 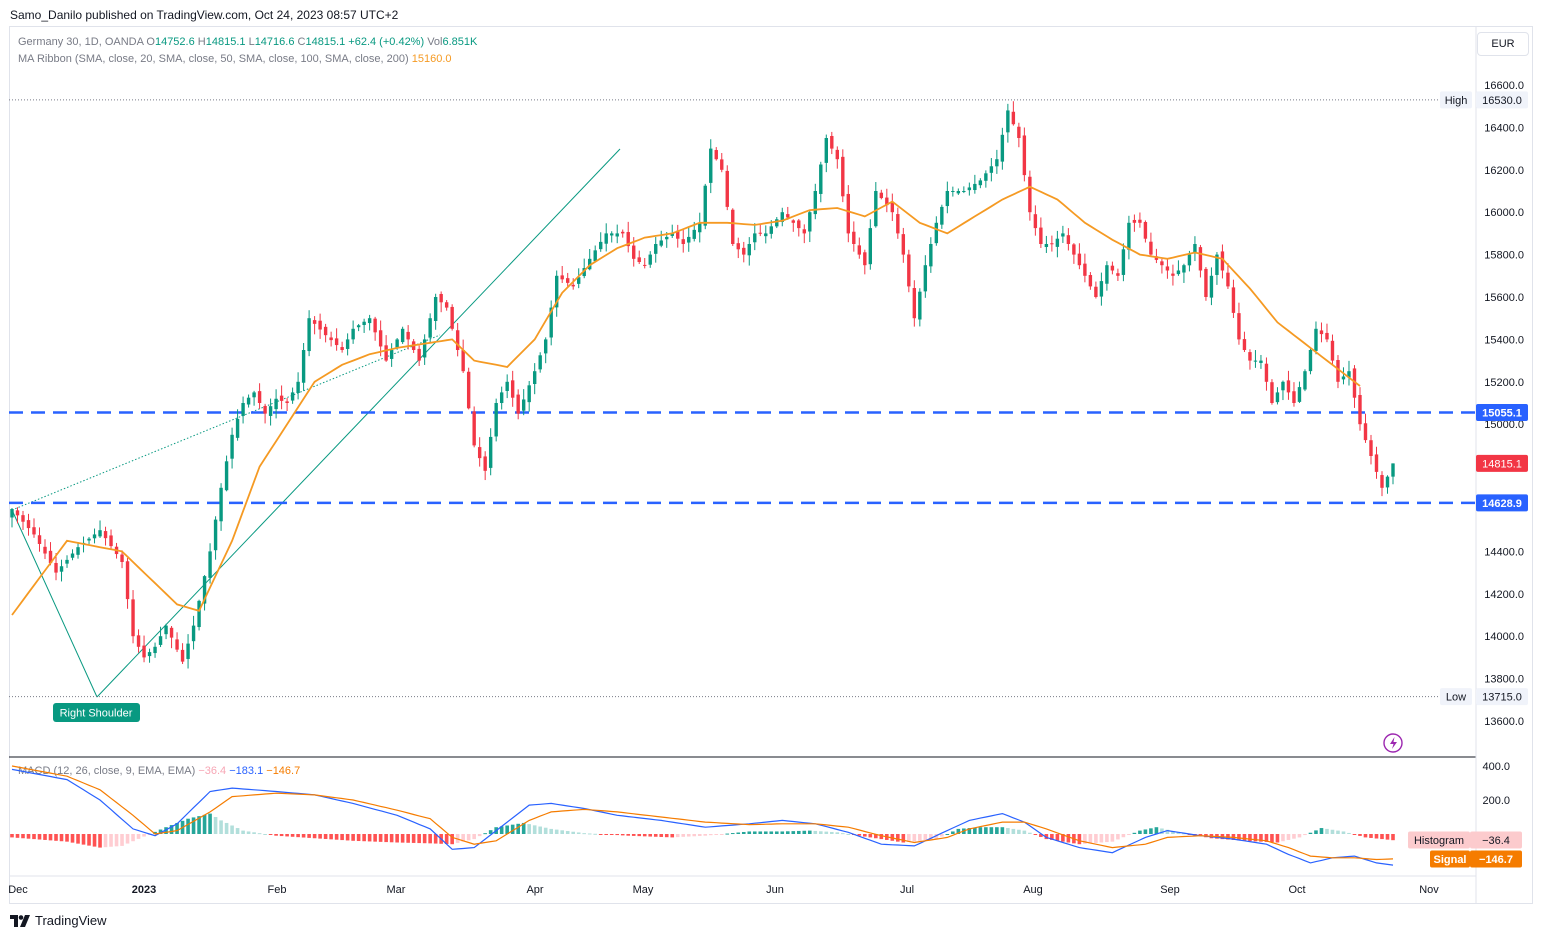 What do you see at coordinates (174, 42) in the screenshot?
I see `open-value: 14752.6` at bounding box center [174, 42].